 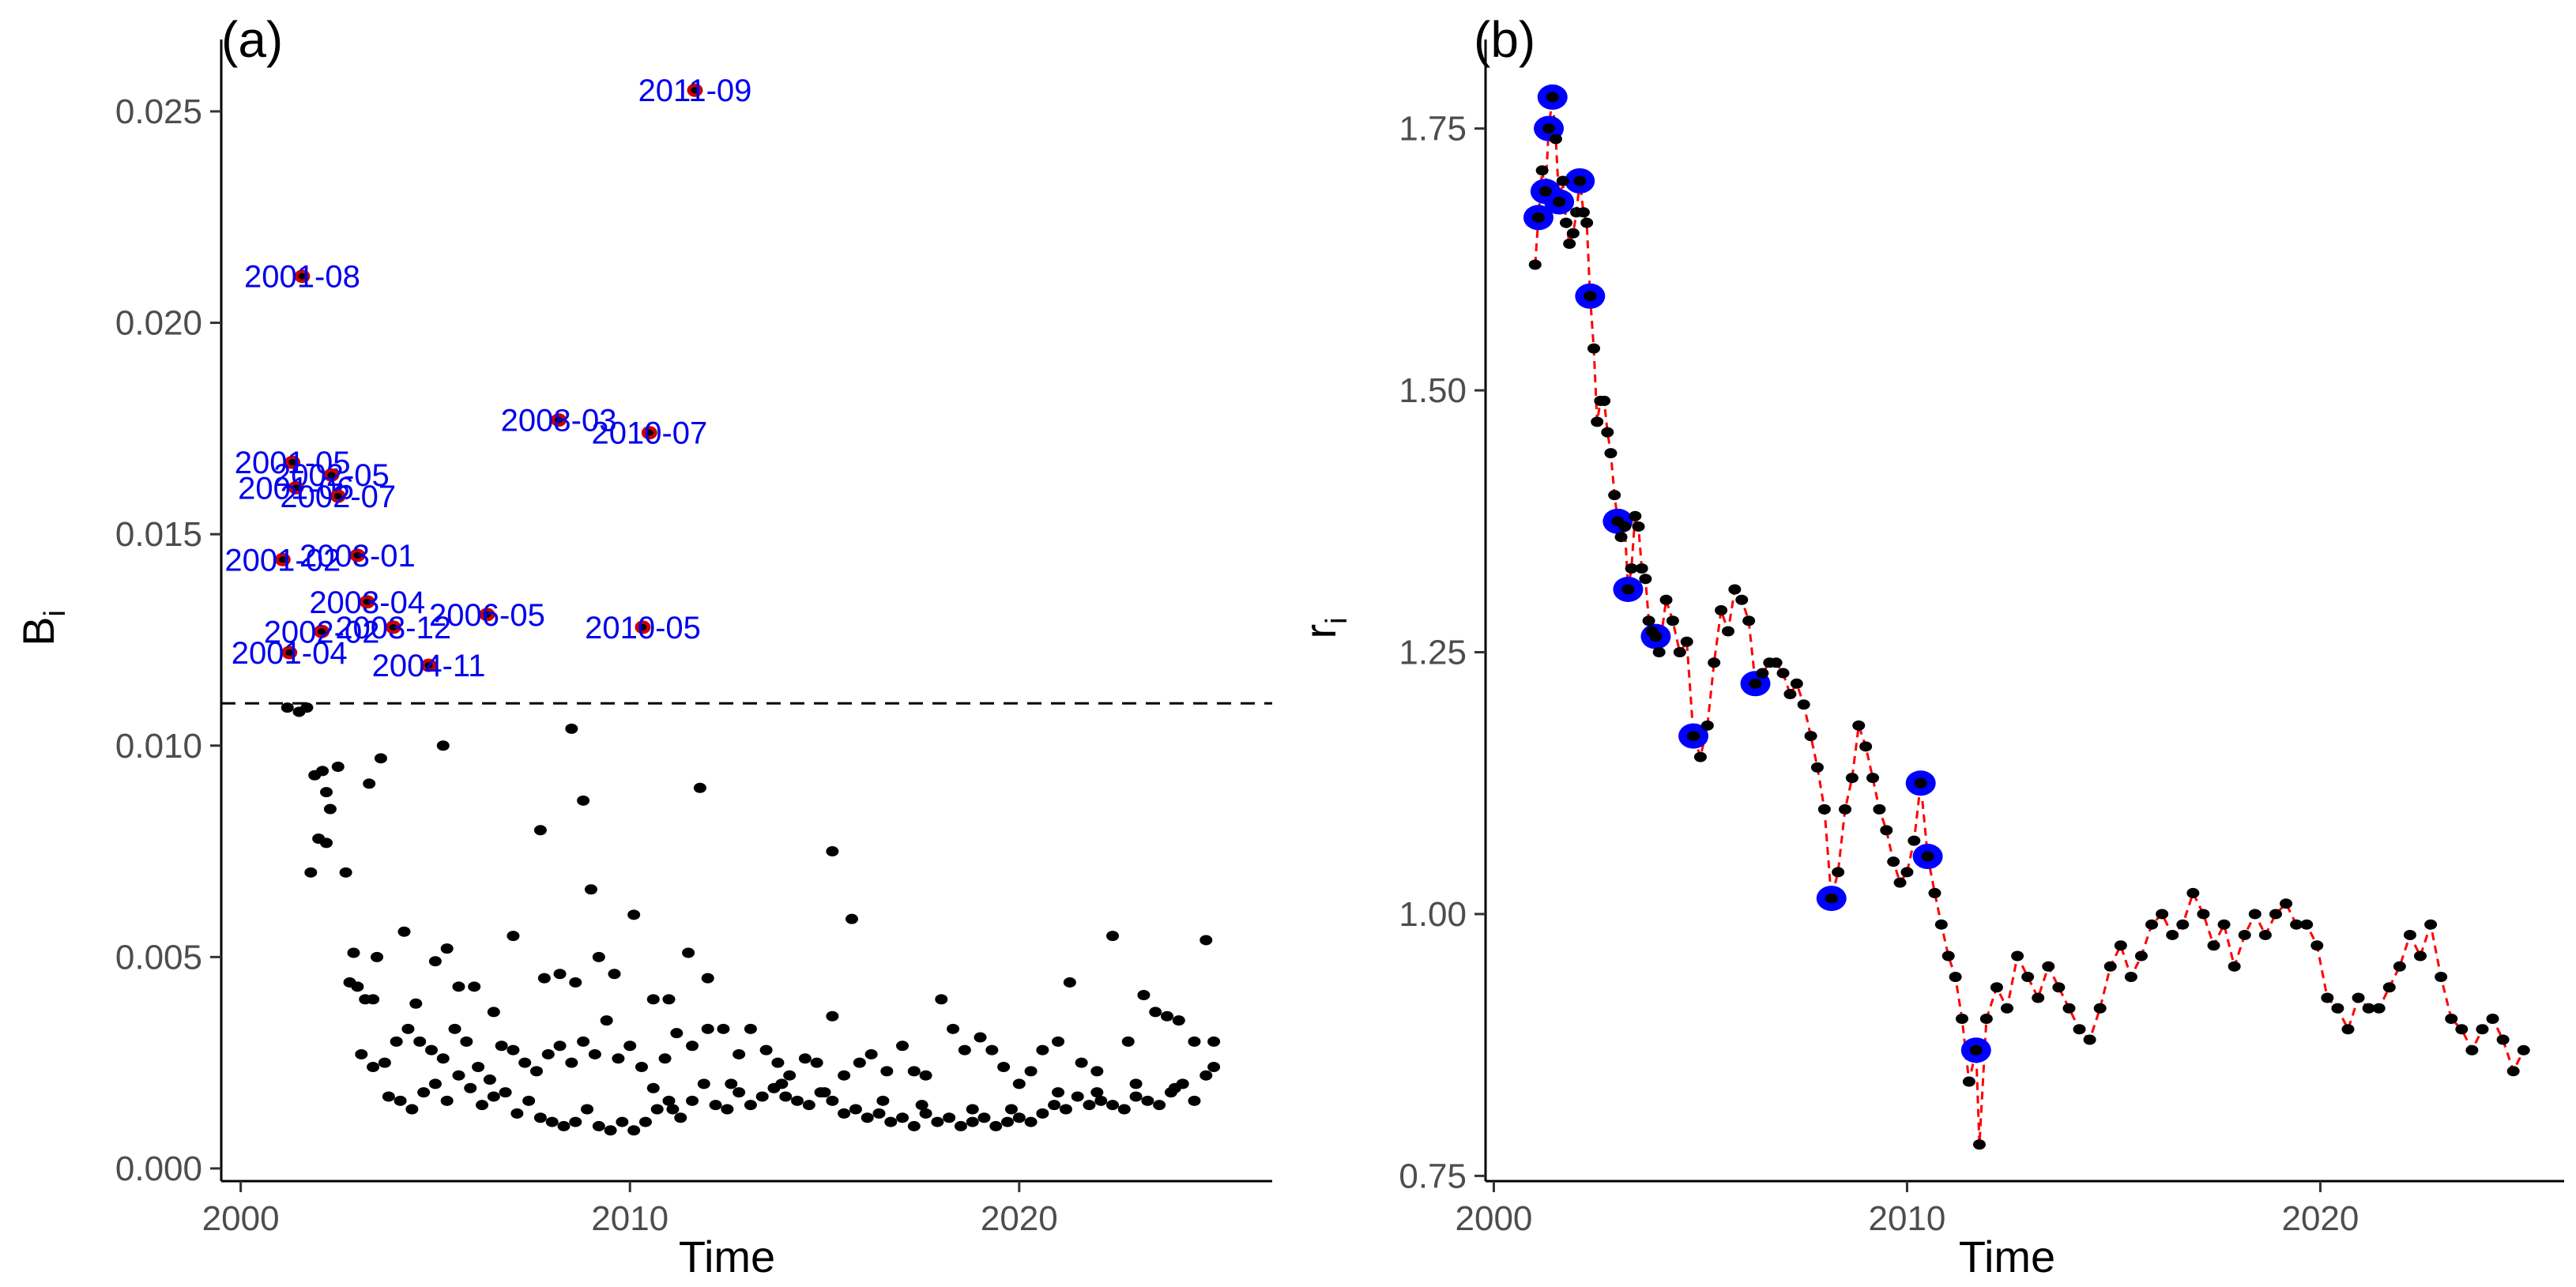 What do you see at coordinates (1504, 39) in the screenshot?
I see `panel-b-tag: (b)` at bounding box center [1504, 39].